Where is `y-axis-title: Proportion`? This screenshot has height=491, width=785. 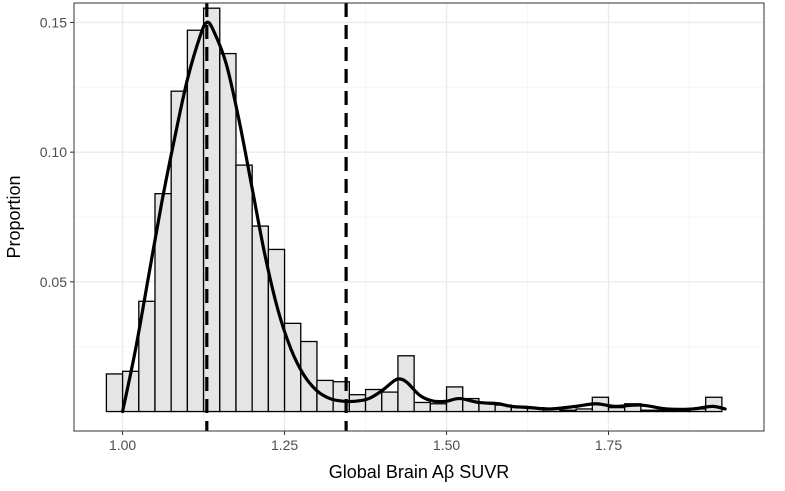 y-axis-title: Proportion is located at coordinates (14, 216).